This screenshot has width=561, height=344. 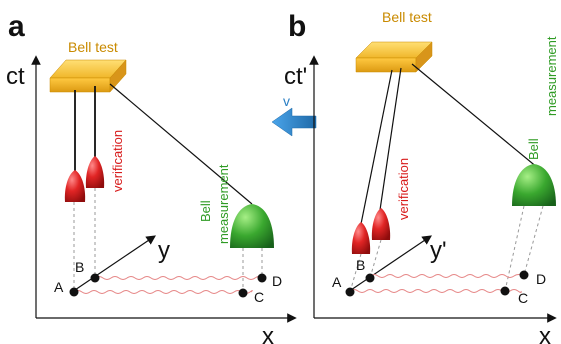 What do you see at coordinates (534, 185) in the screenshot?
I see `panel-b-green-detector` at bounding box center [534, 185].